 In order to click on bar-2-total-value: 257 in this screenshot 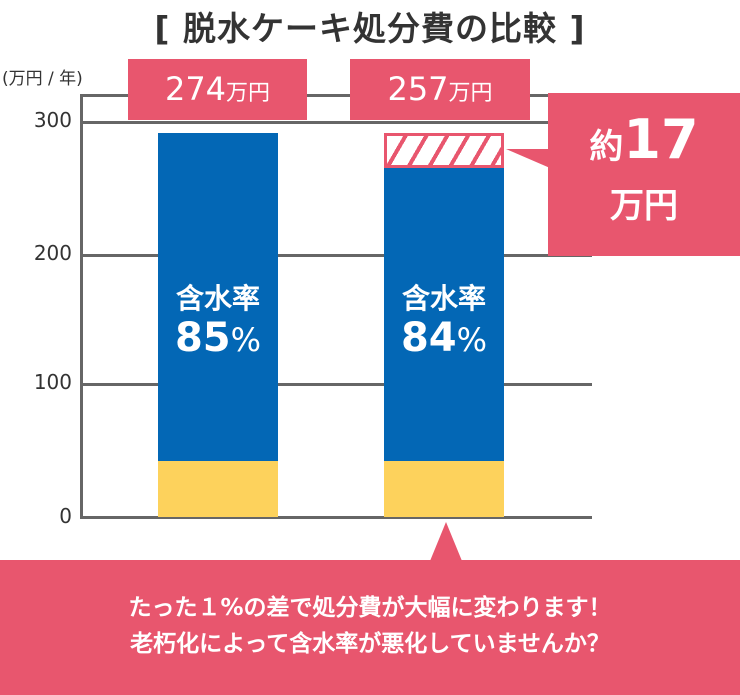, I will do `click(418, 89)`.